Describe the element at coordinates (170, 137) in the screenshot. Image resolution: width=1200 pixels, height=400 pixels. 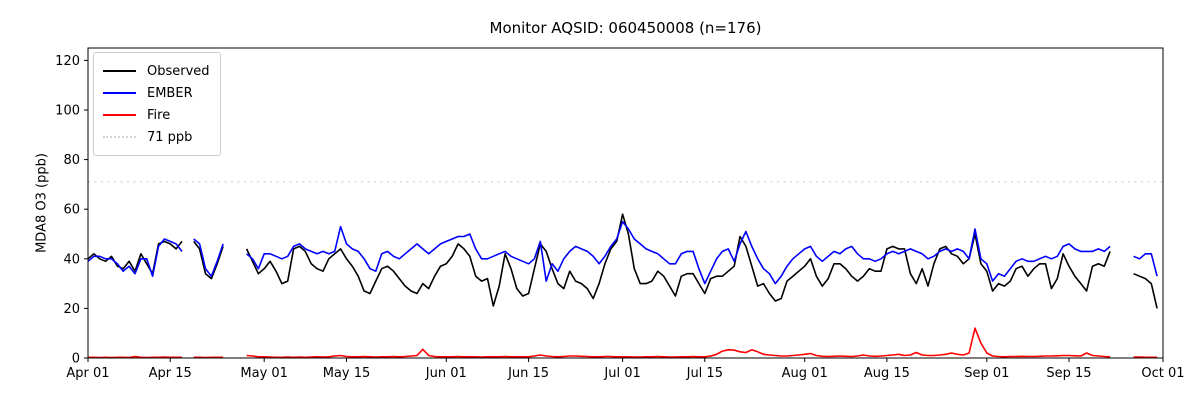
I see `legend-label-71ppb: 71 ppb` at that location.